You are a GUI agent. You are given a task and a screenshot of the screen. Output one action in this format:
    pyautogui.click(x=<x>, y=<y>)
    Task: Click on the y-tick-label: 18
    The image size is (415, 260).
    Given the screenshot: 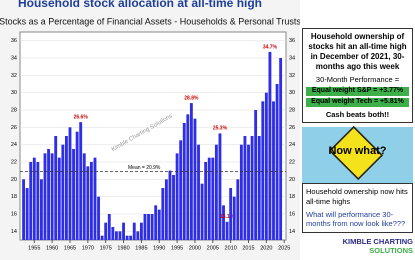 What is the action you would take?
    pyautogui.click(x=14, y=197)
    